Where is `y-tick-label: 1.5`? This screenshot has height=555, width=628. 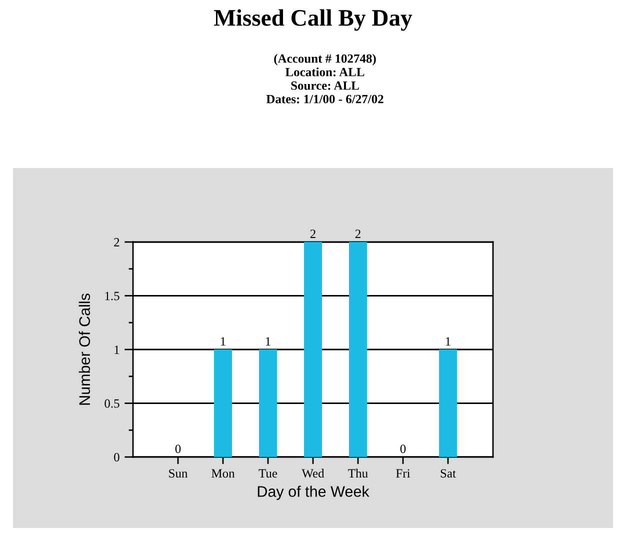 y-tick-label: 1.5 is located at coordinates (112, 296).